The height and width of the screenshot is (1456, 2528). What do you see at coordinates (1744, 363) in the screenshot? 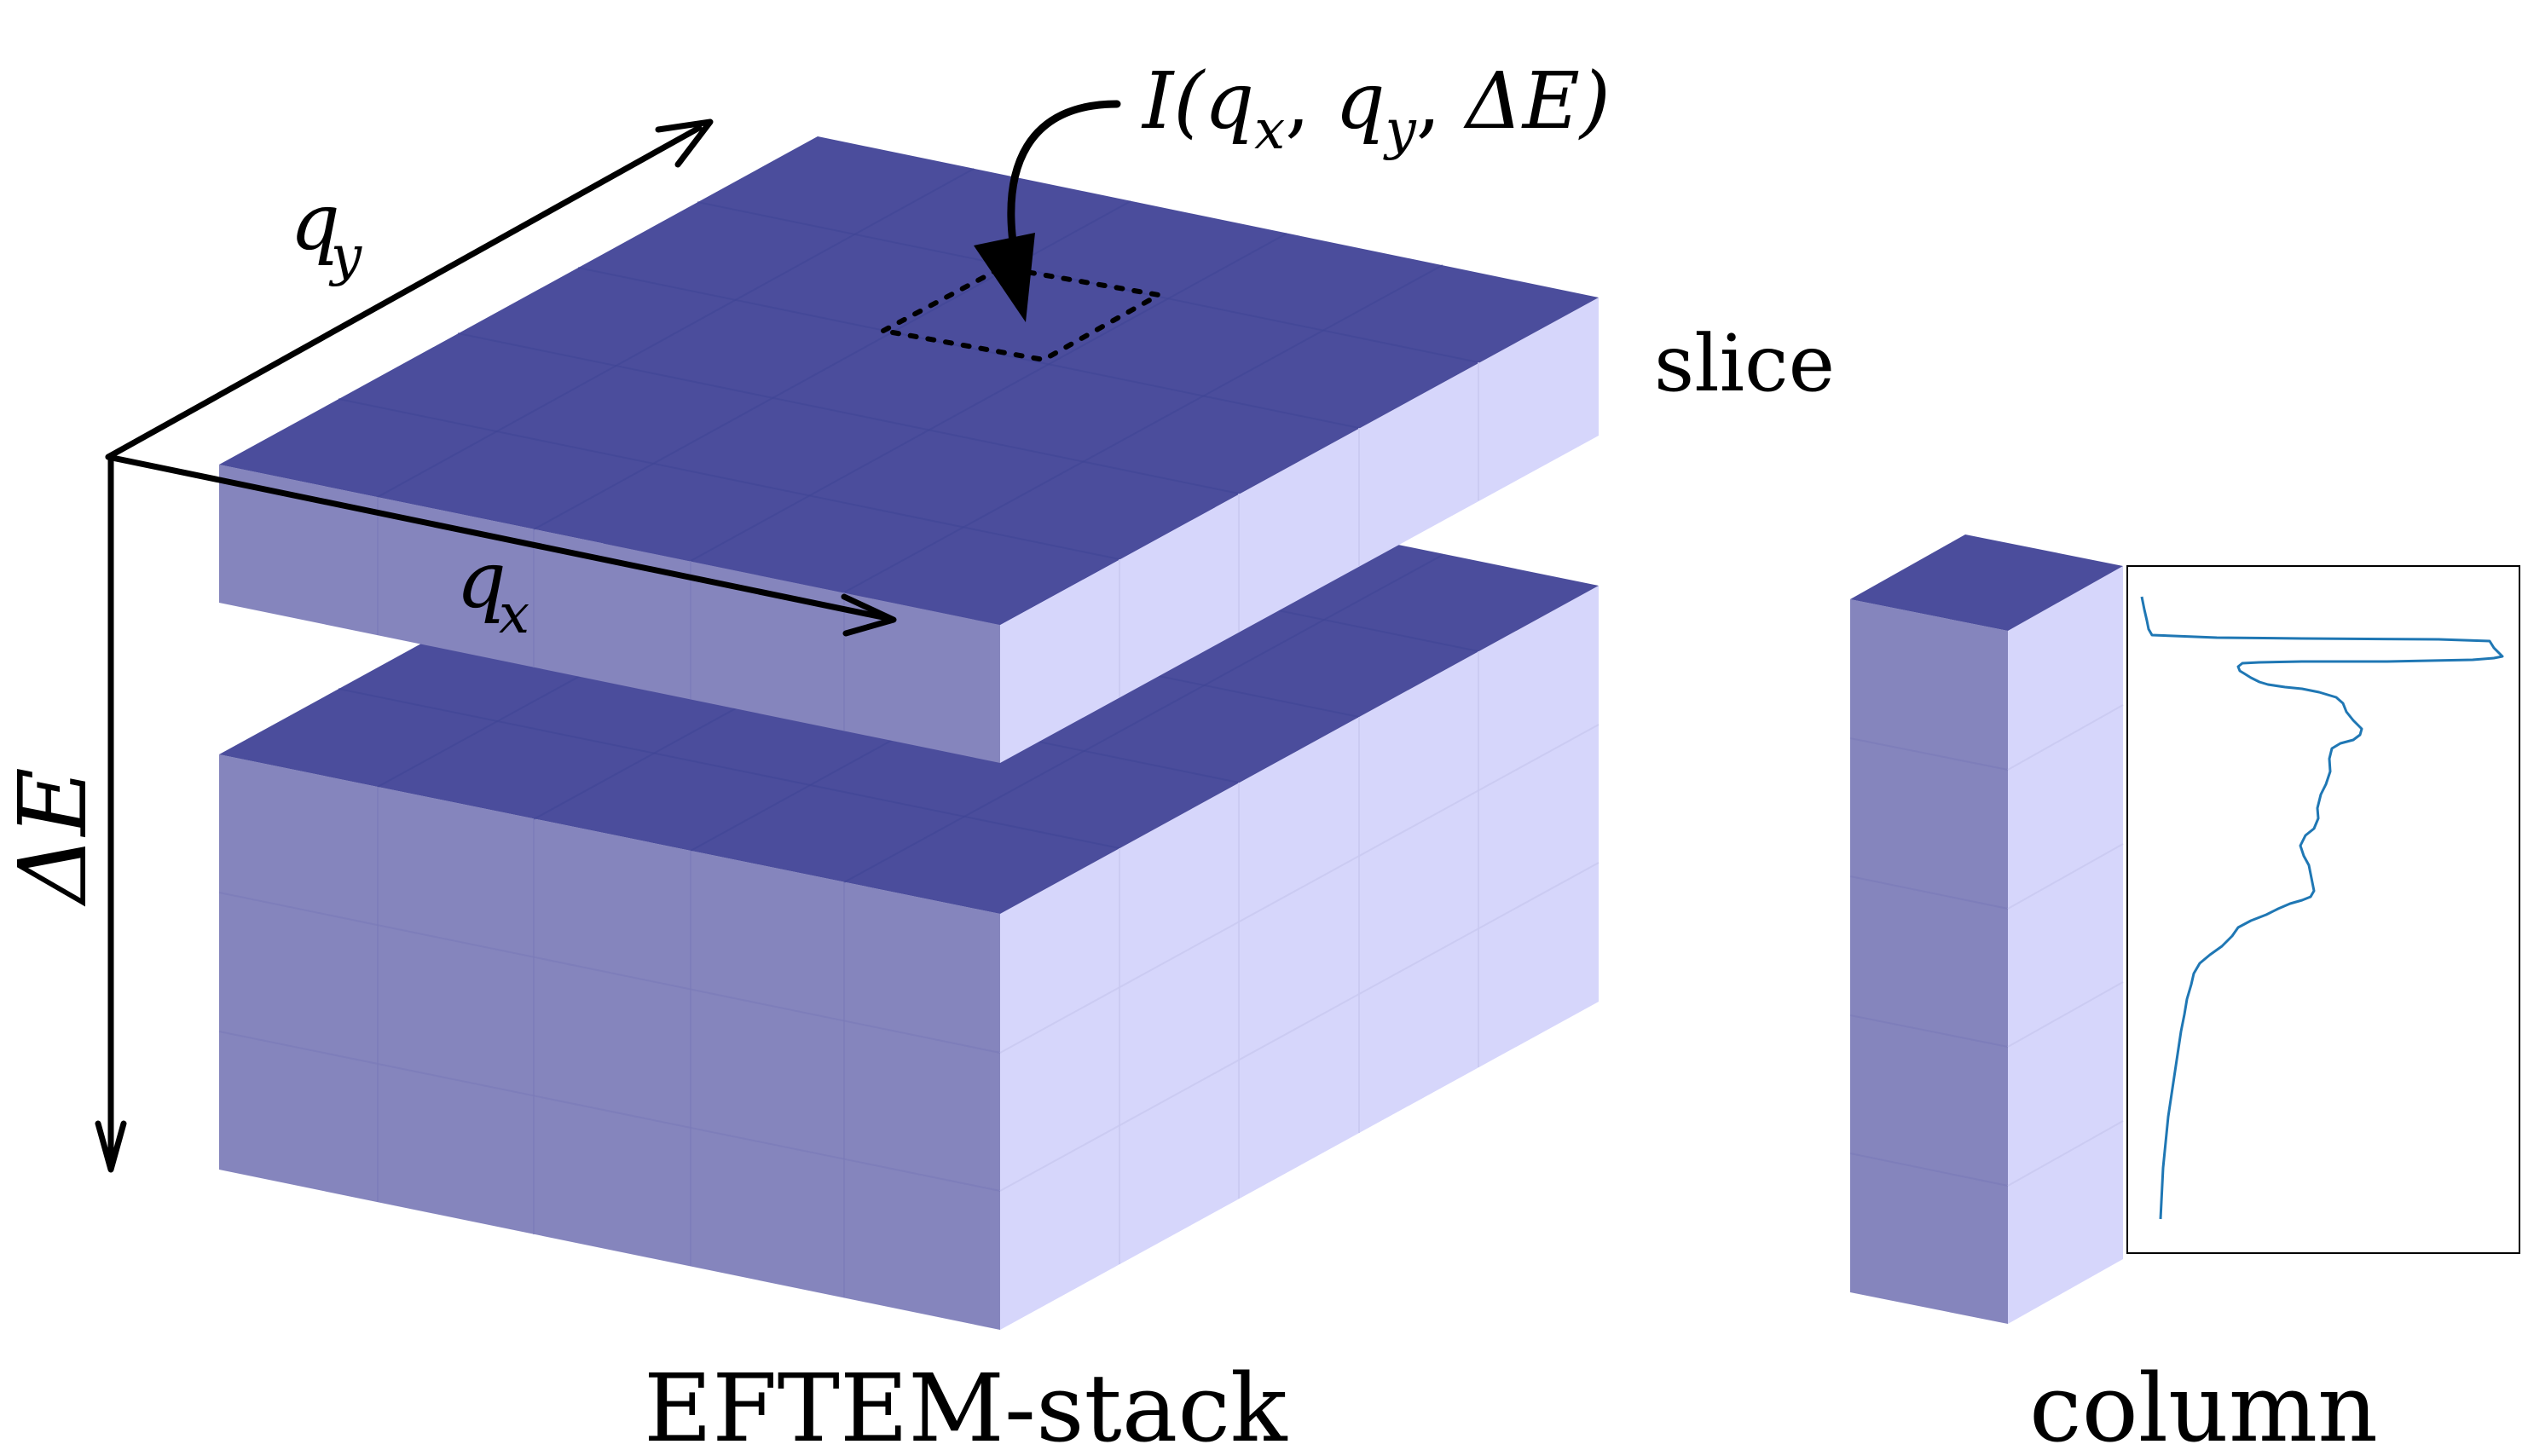
I see `slice-label: slice` at bounding box center [1744, 363].